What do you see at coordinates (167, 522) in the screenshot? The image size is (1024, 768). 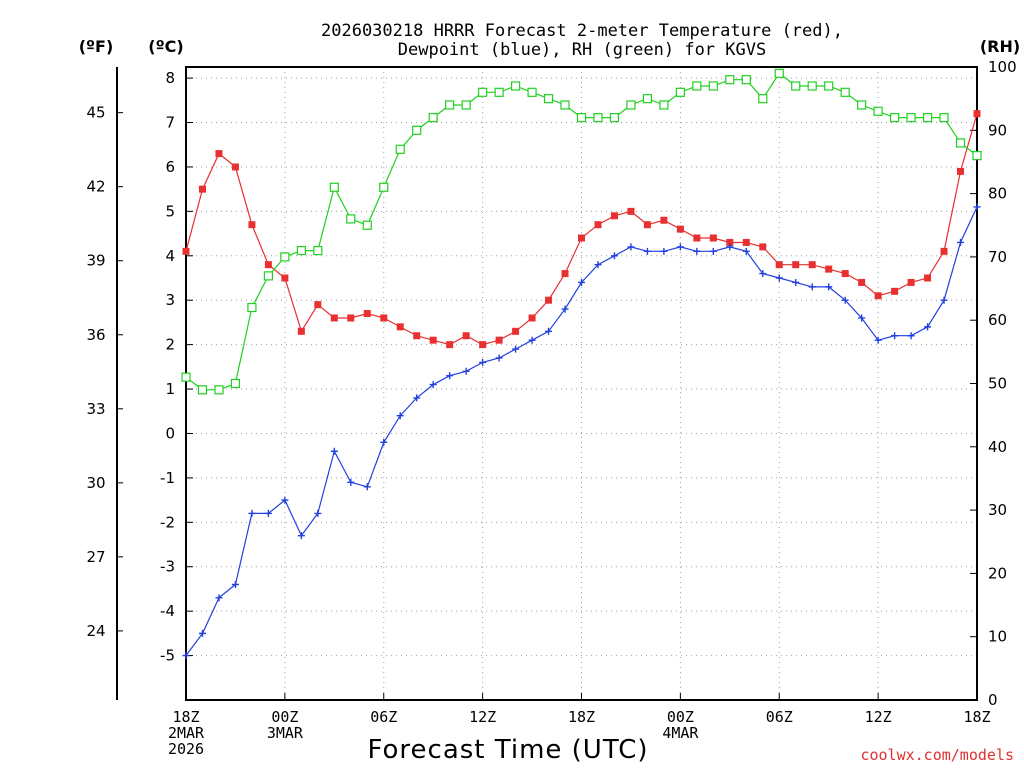 I see `celsius-tick-label: -2` at bounding box center [167, 522].